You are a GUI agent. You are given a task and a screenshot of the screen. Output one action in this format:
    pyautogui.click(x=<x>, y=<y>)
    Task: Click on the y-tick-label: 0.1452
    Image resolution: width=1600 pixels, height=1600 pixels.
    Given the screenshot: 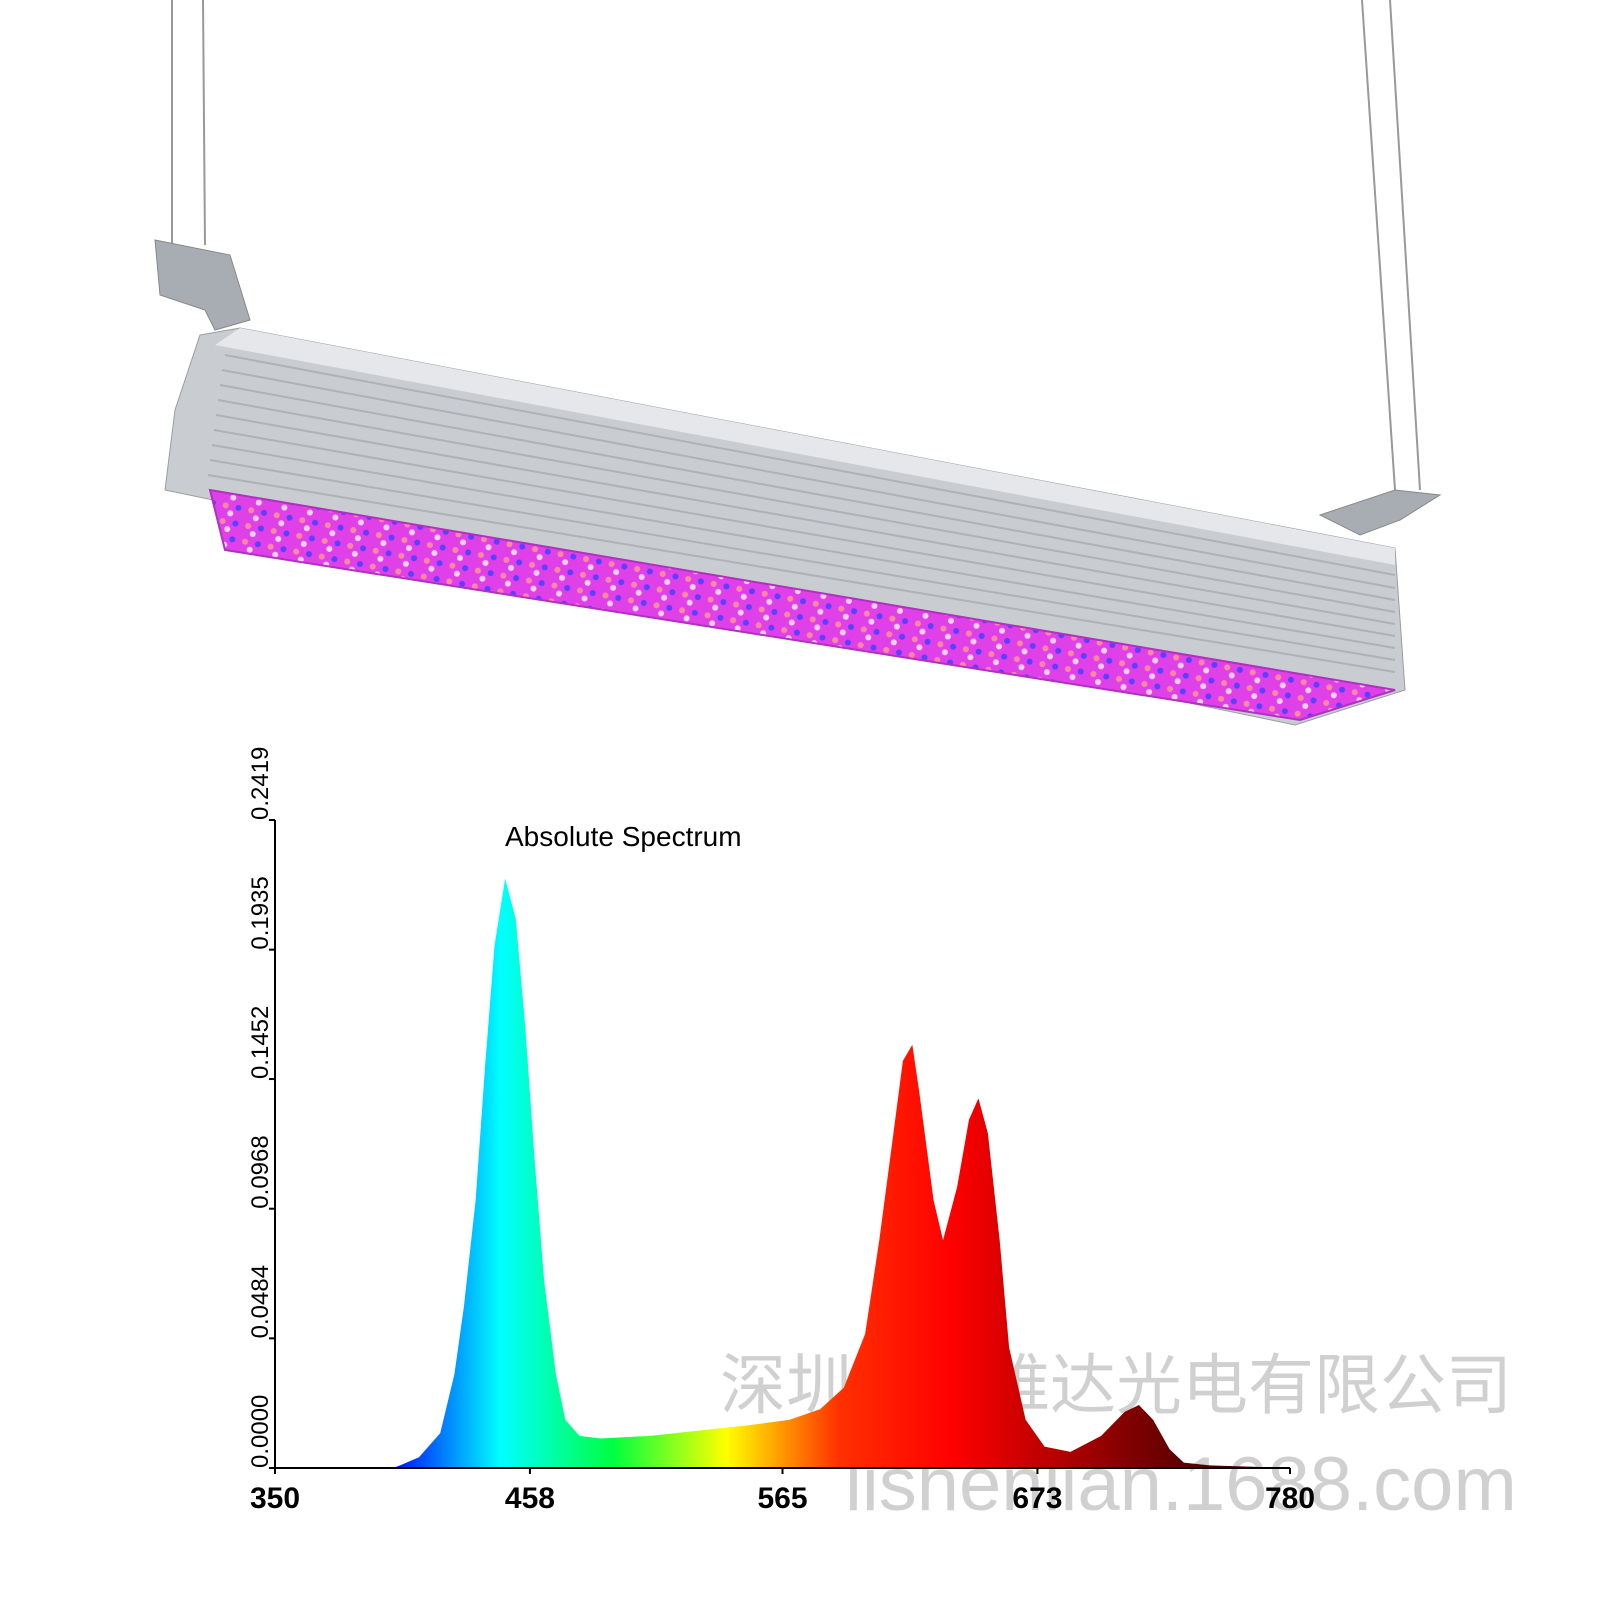 What is the action you would take?
    pyautogui.click(x=260, y=1042)
    